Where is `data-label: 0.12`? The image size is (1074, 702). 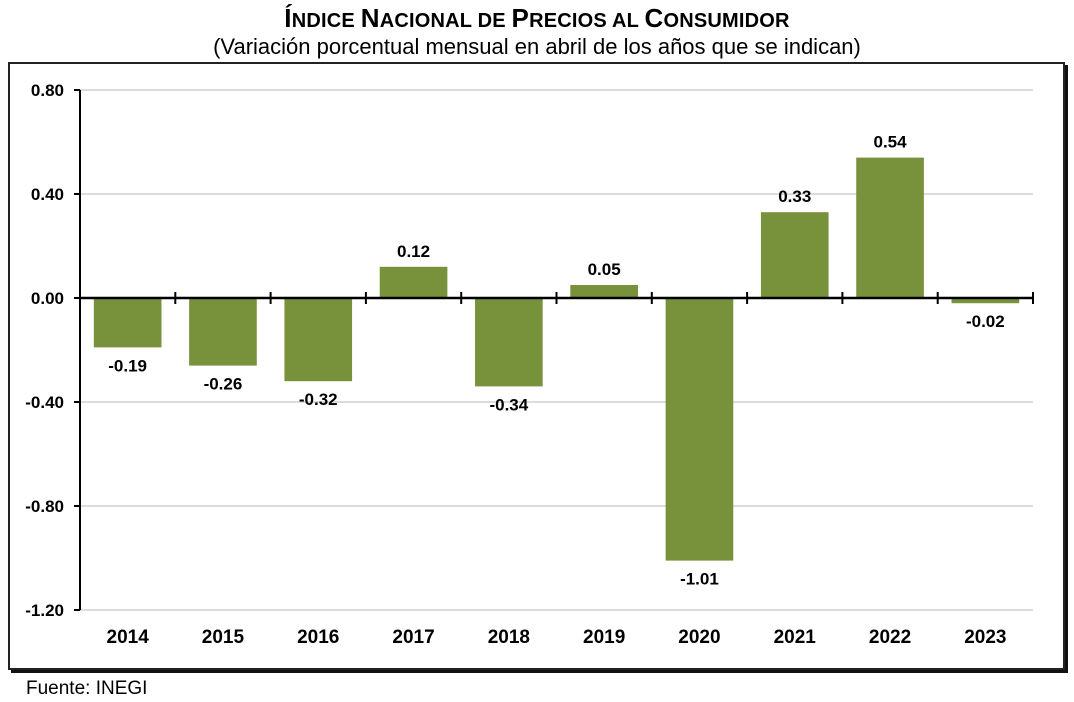
data-label: 0.12 is located at coordinates (413, 251).